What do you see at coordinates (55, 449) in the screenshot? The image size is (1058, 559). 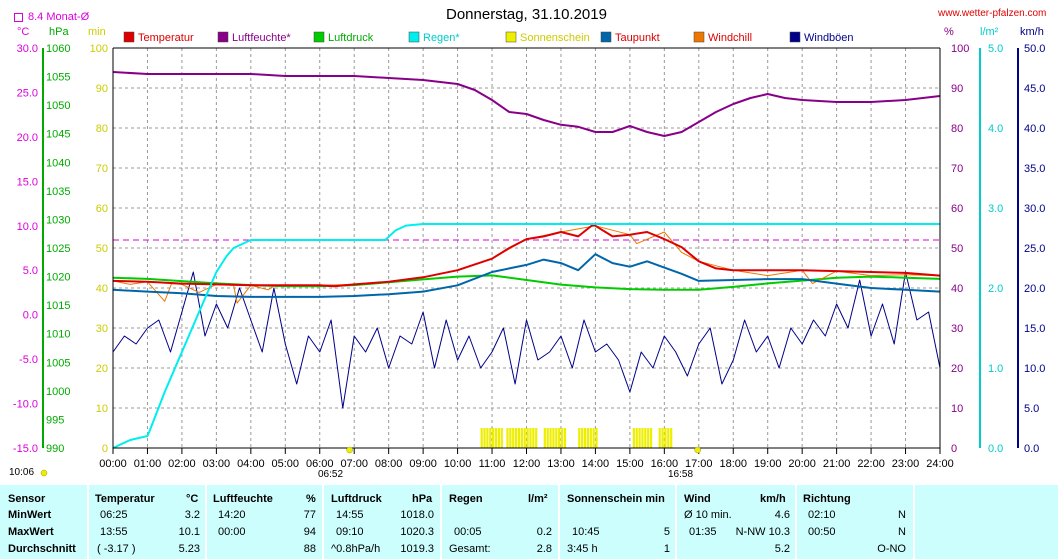 I see `press-tick-label: 990` at bounding box center [55, 449].